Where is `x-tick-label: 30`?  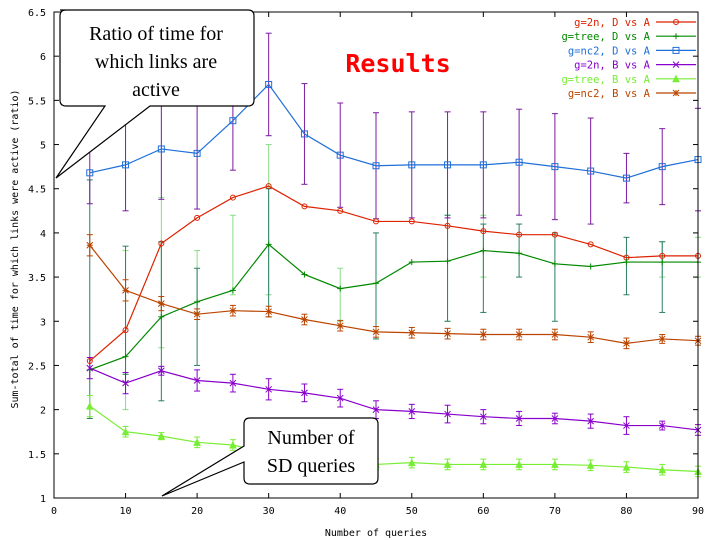 x-tick-label: 30 is located at coordinates (269, 511).